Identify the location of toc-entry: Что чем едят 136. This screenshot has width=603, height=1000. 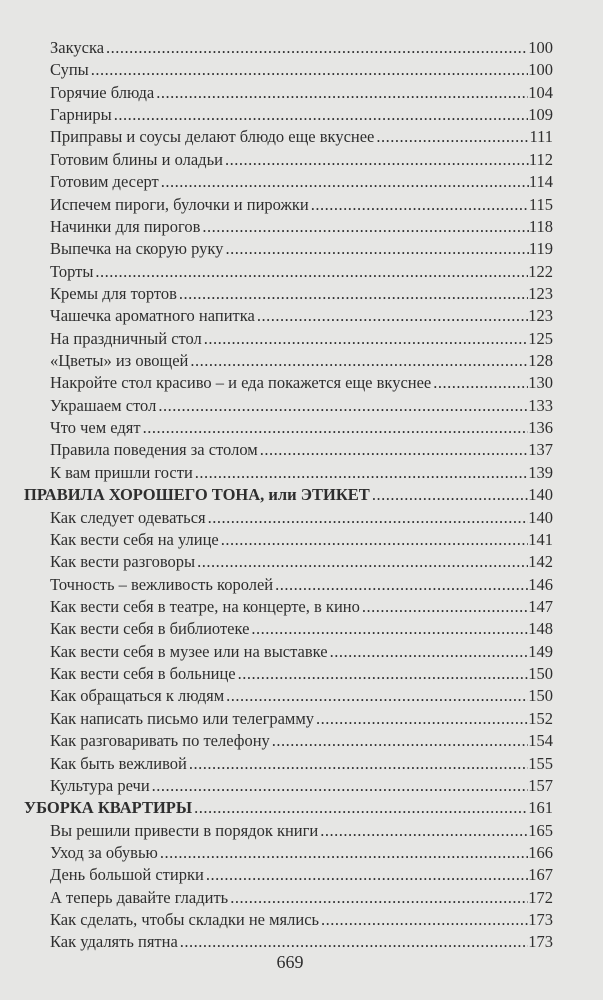
(301, 428).